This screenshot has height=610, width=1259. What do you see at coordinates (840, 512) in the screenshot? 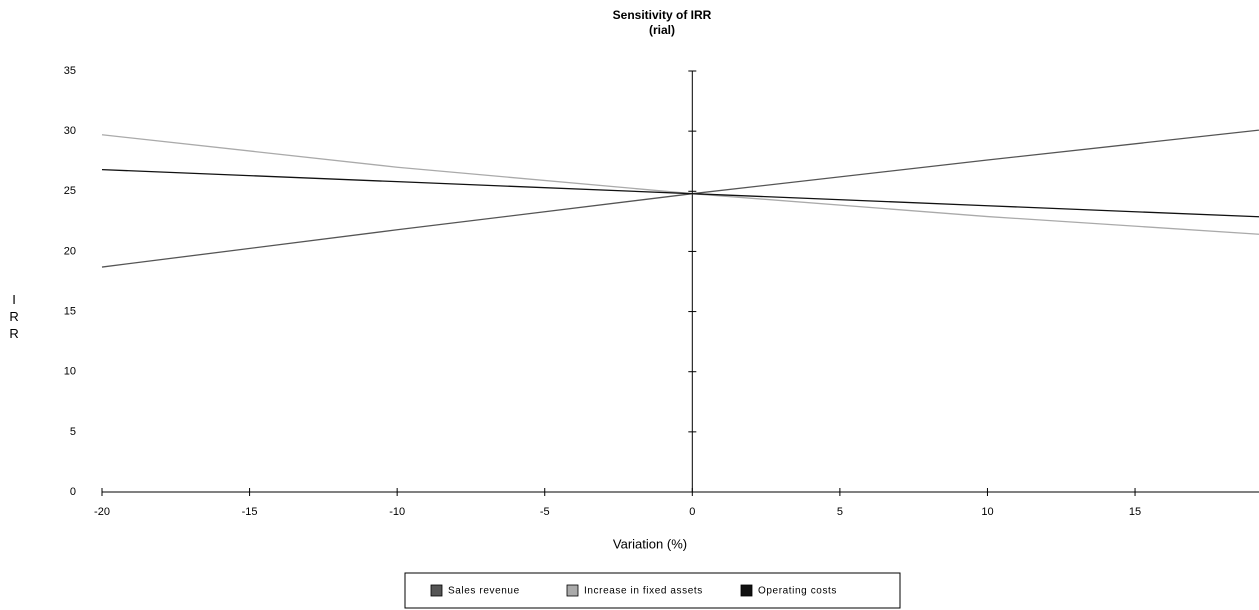
I see `x-tick-label: 5` at bounding box center [840, 512].